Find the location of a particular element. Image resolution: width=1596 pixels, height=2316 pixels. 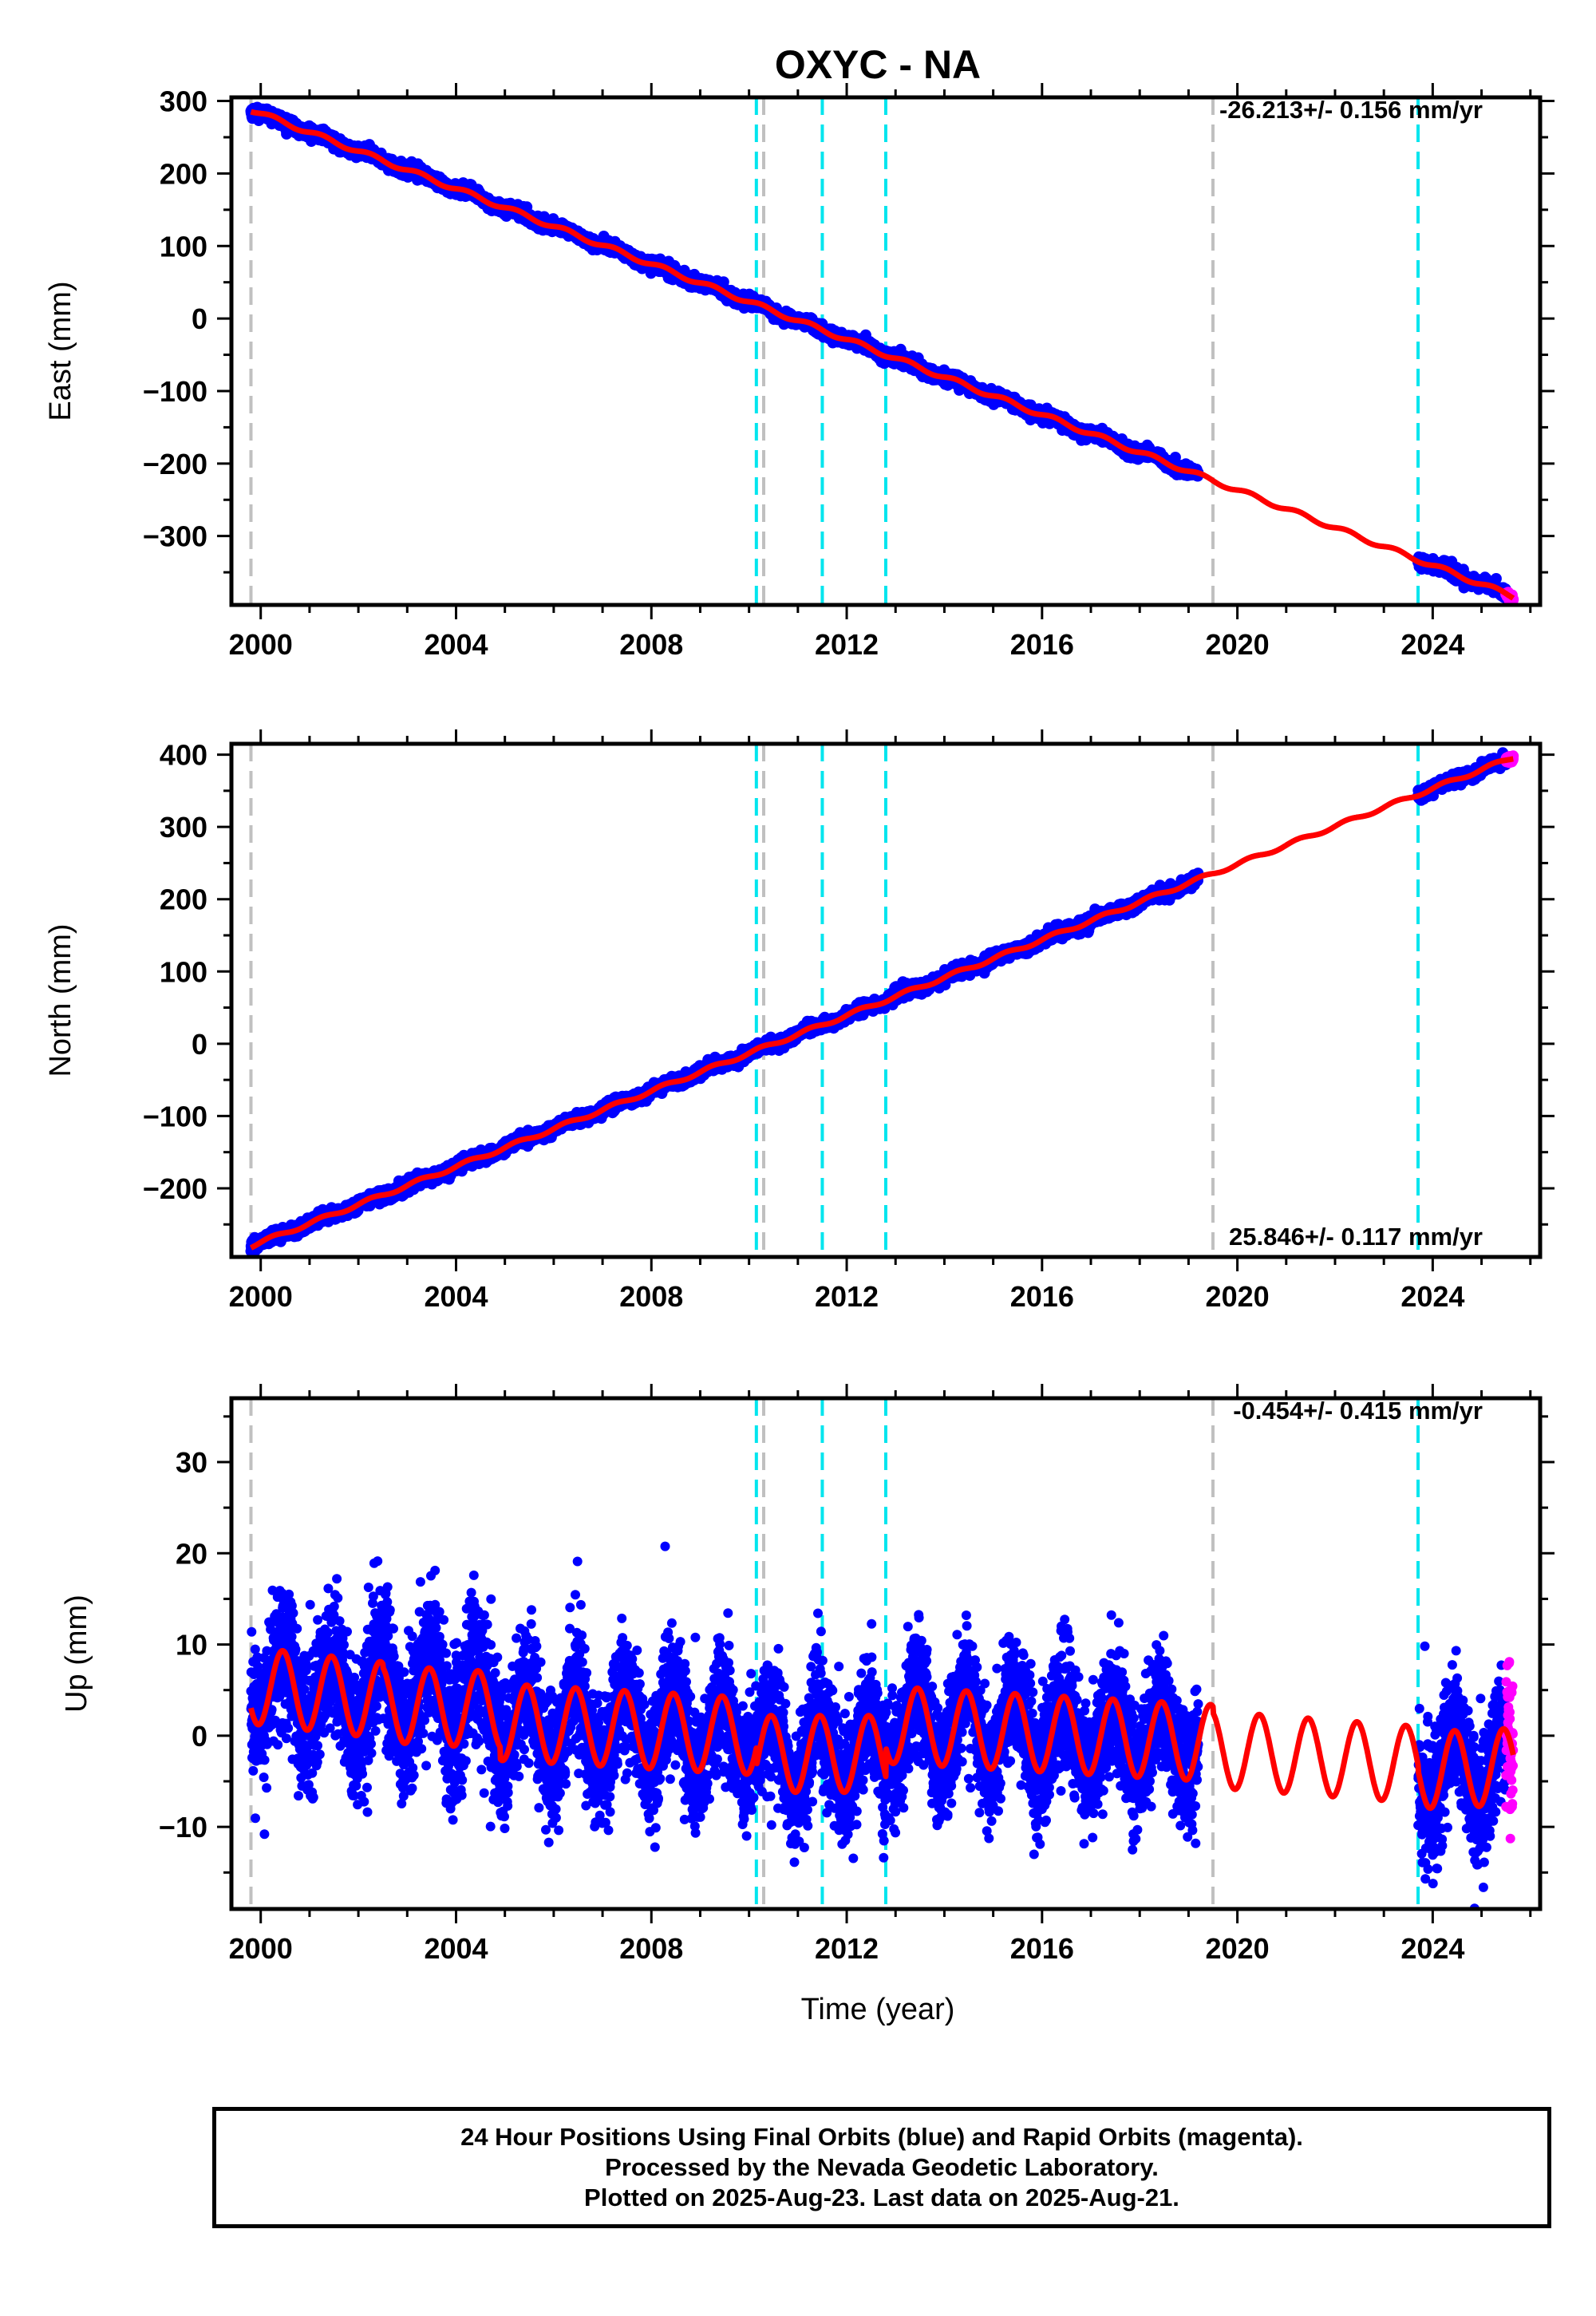

east-y-axis-label: East (mm) is located at coordinates (60, 351).